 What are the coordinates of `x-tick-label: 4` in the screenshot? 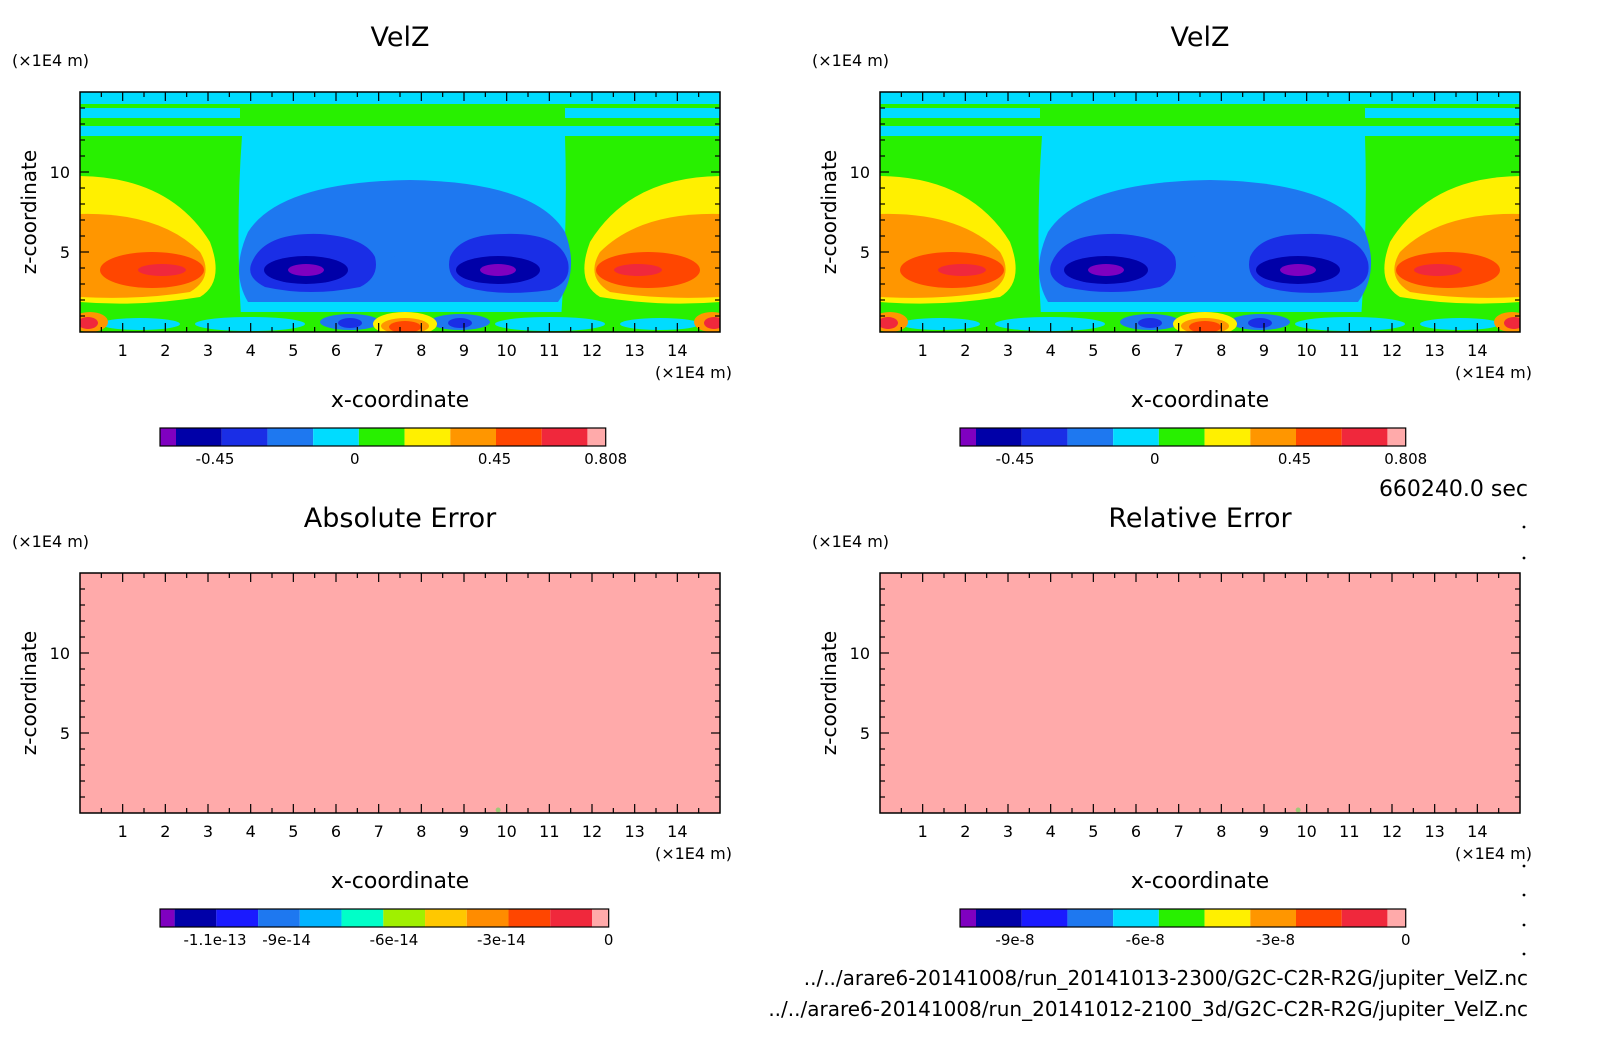 It's located at (251, 350).